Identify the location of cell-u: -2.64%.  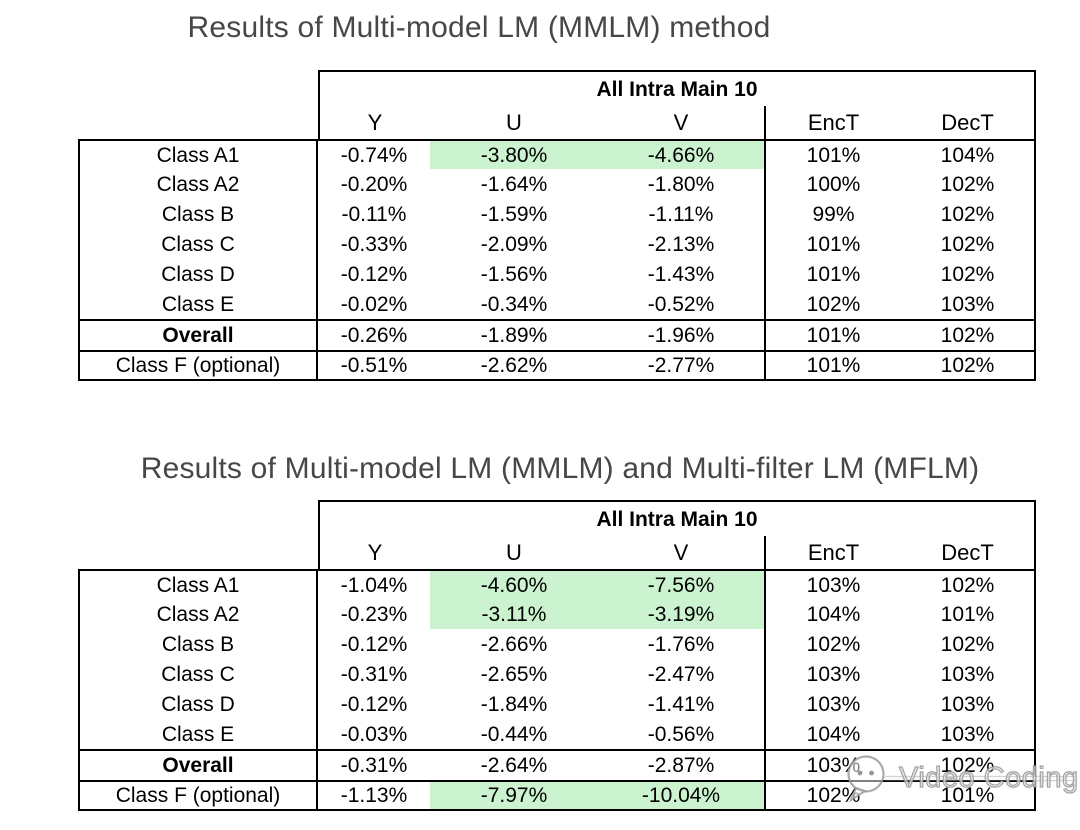
(514, 764).